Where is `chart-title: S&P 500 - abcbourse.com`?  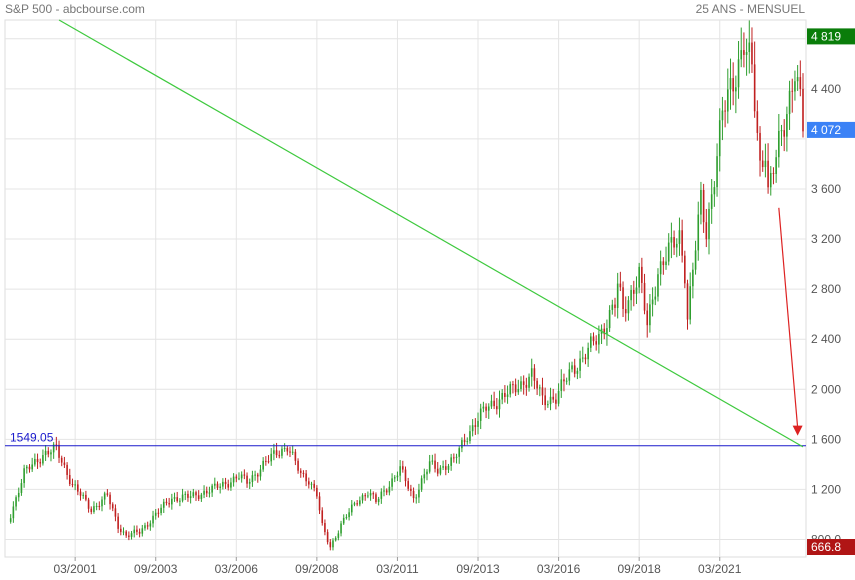 chart-title: S&P 500 - abcbourse.com is located at coordinates (75, 9).